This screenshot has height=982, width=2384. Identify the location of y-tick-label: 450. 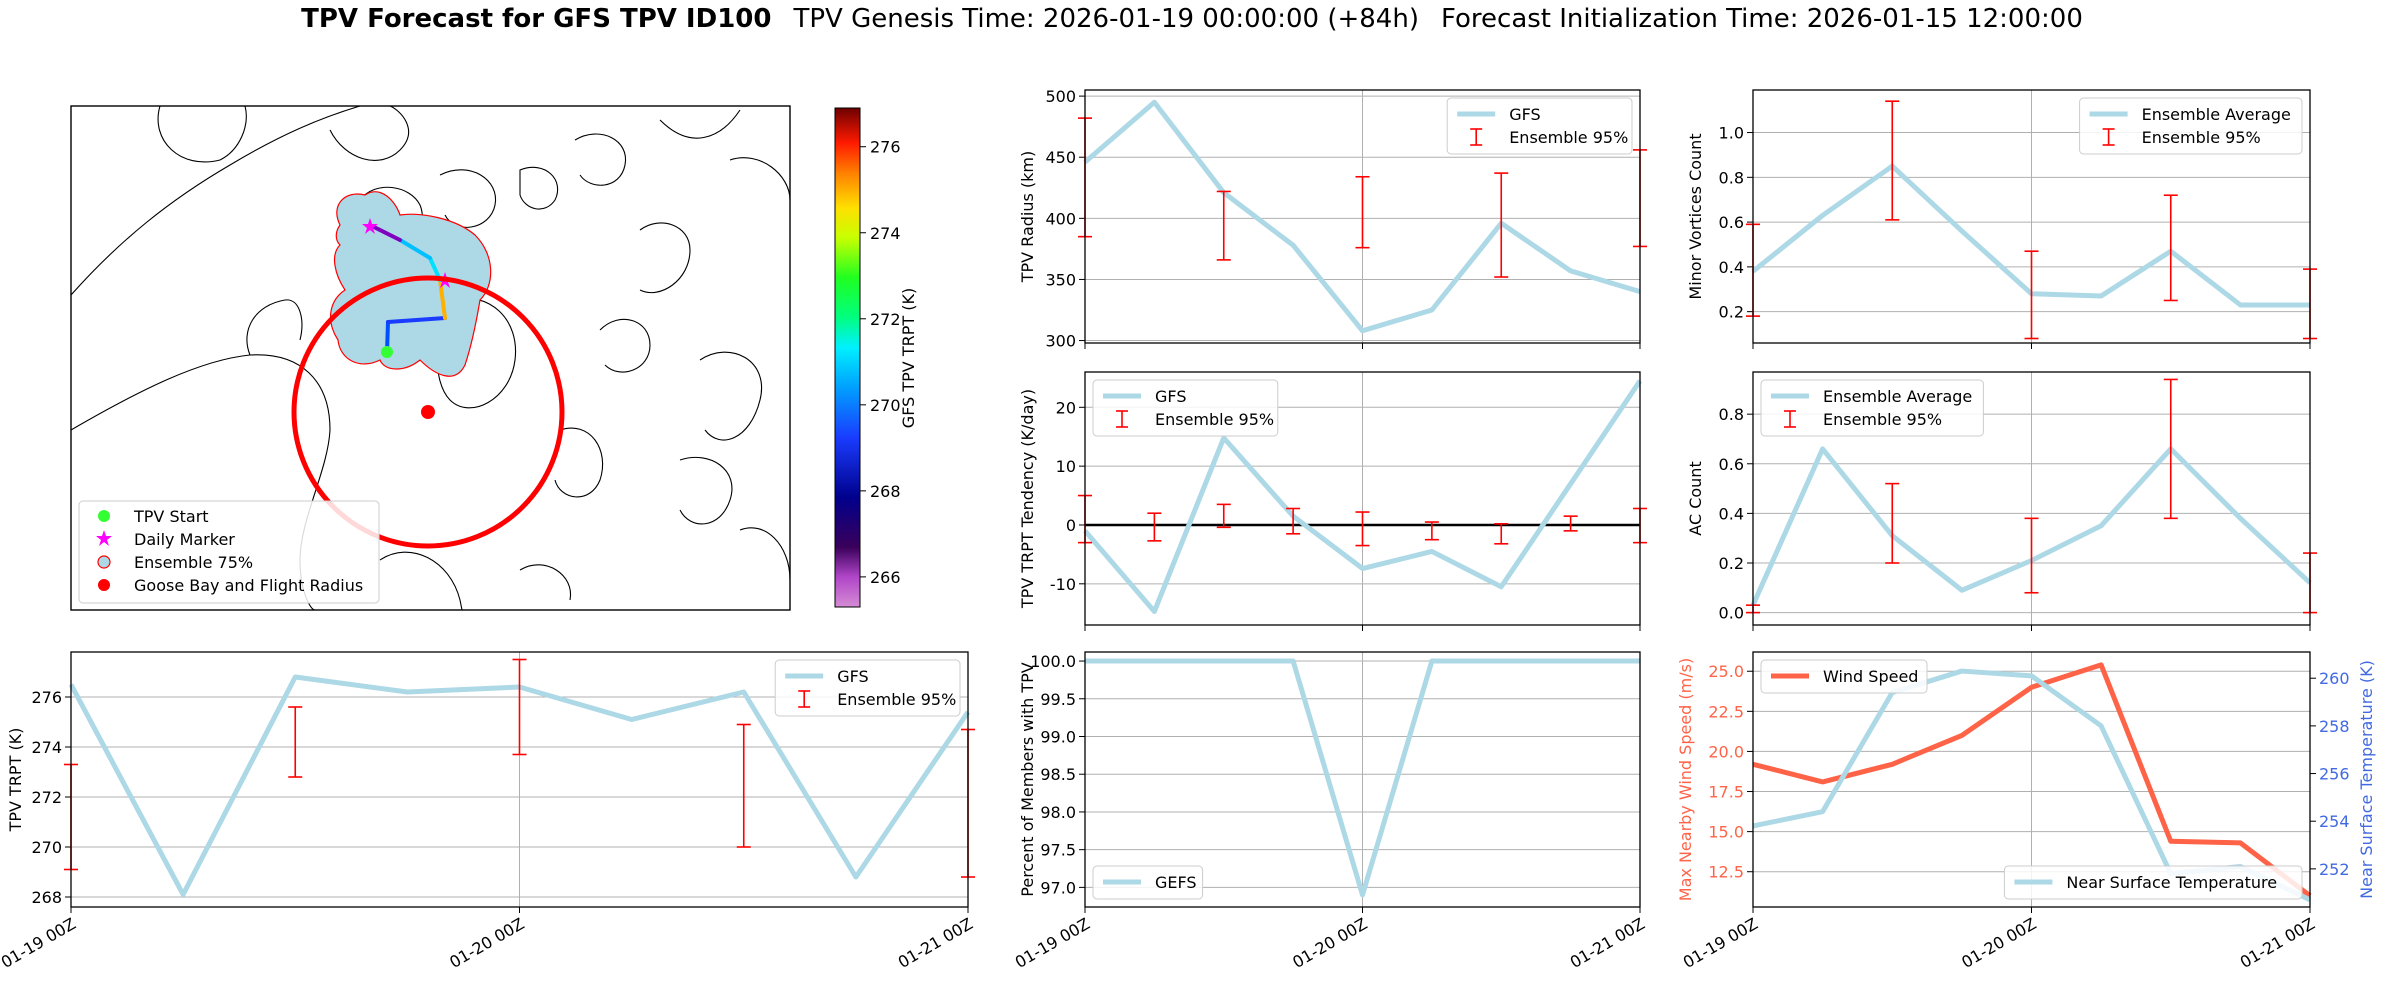
(1060, 157).